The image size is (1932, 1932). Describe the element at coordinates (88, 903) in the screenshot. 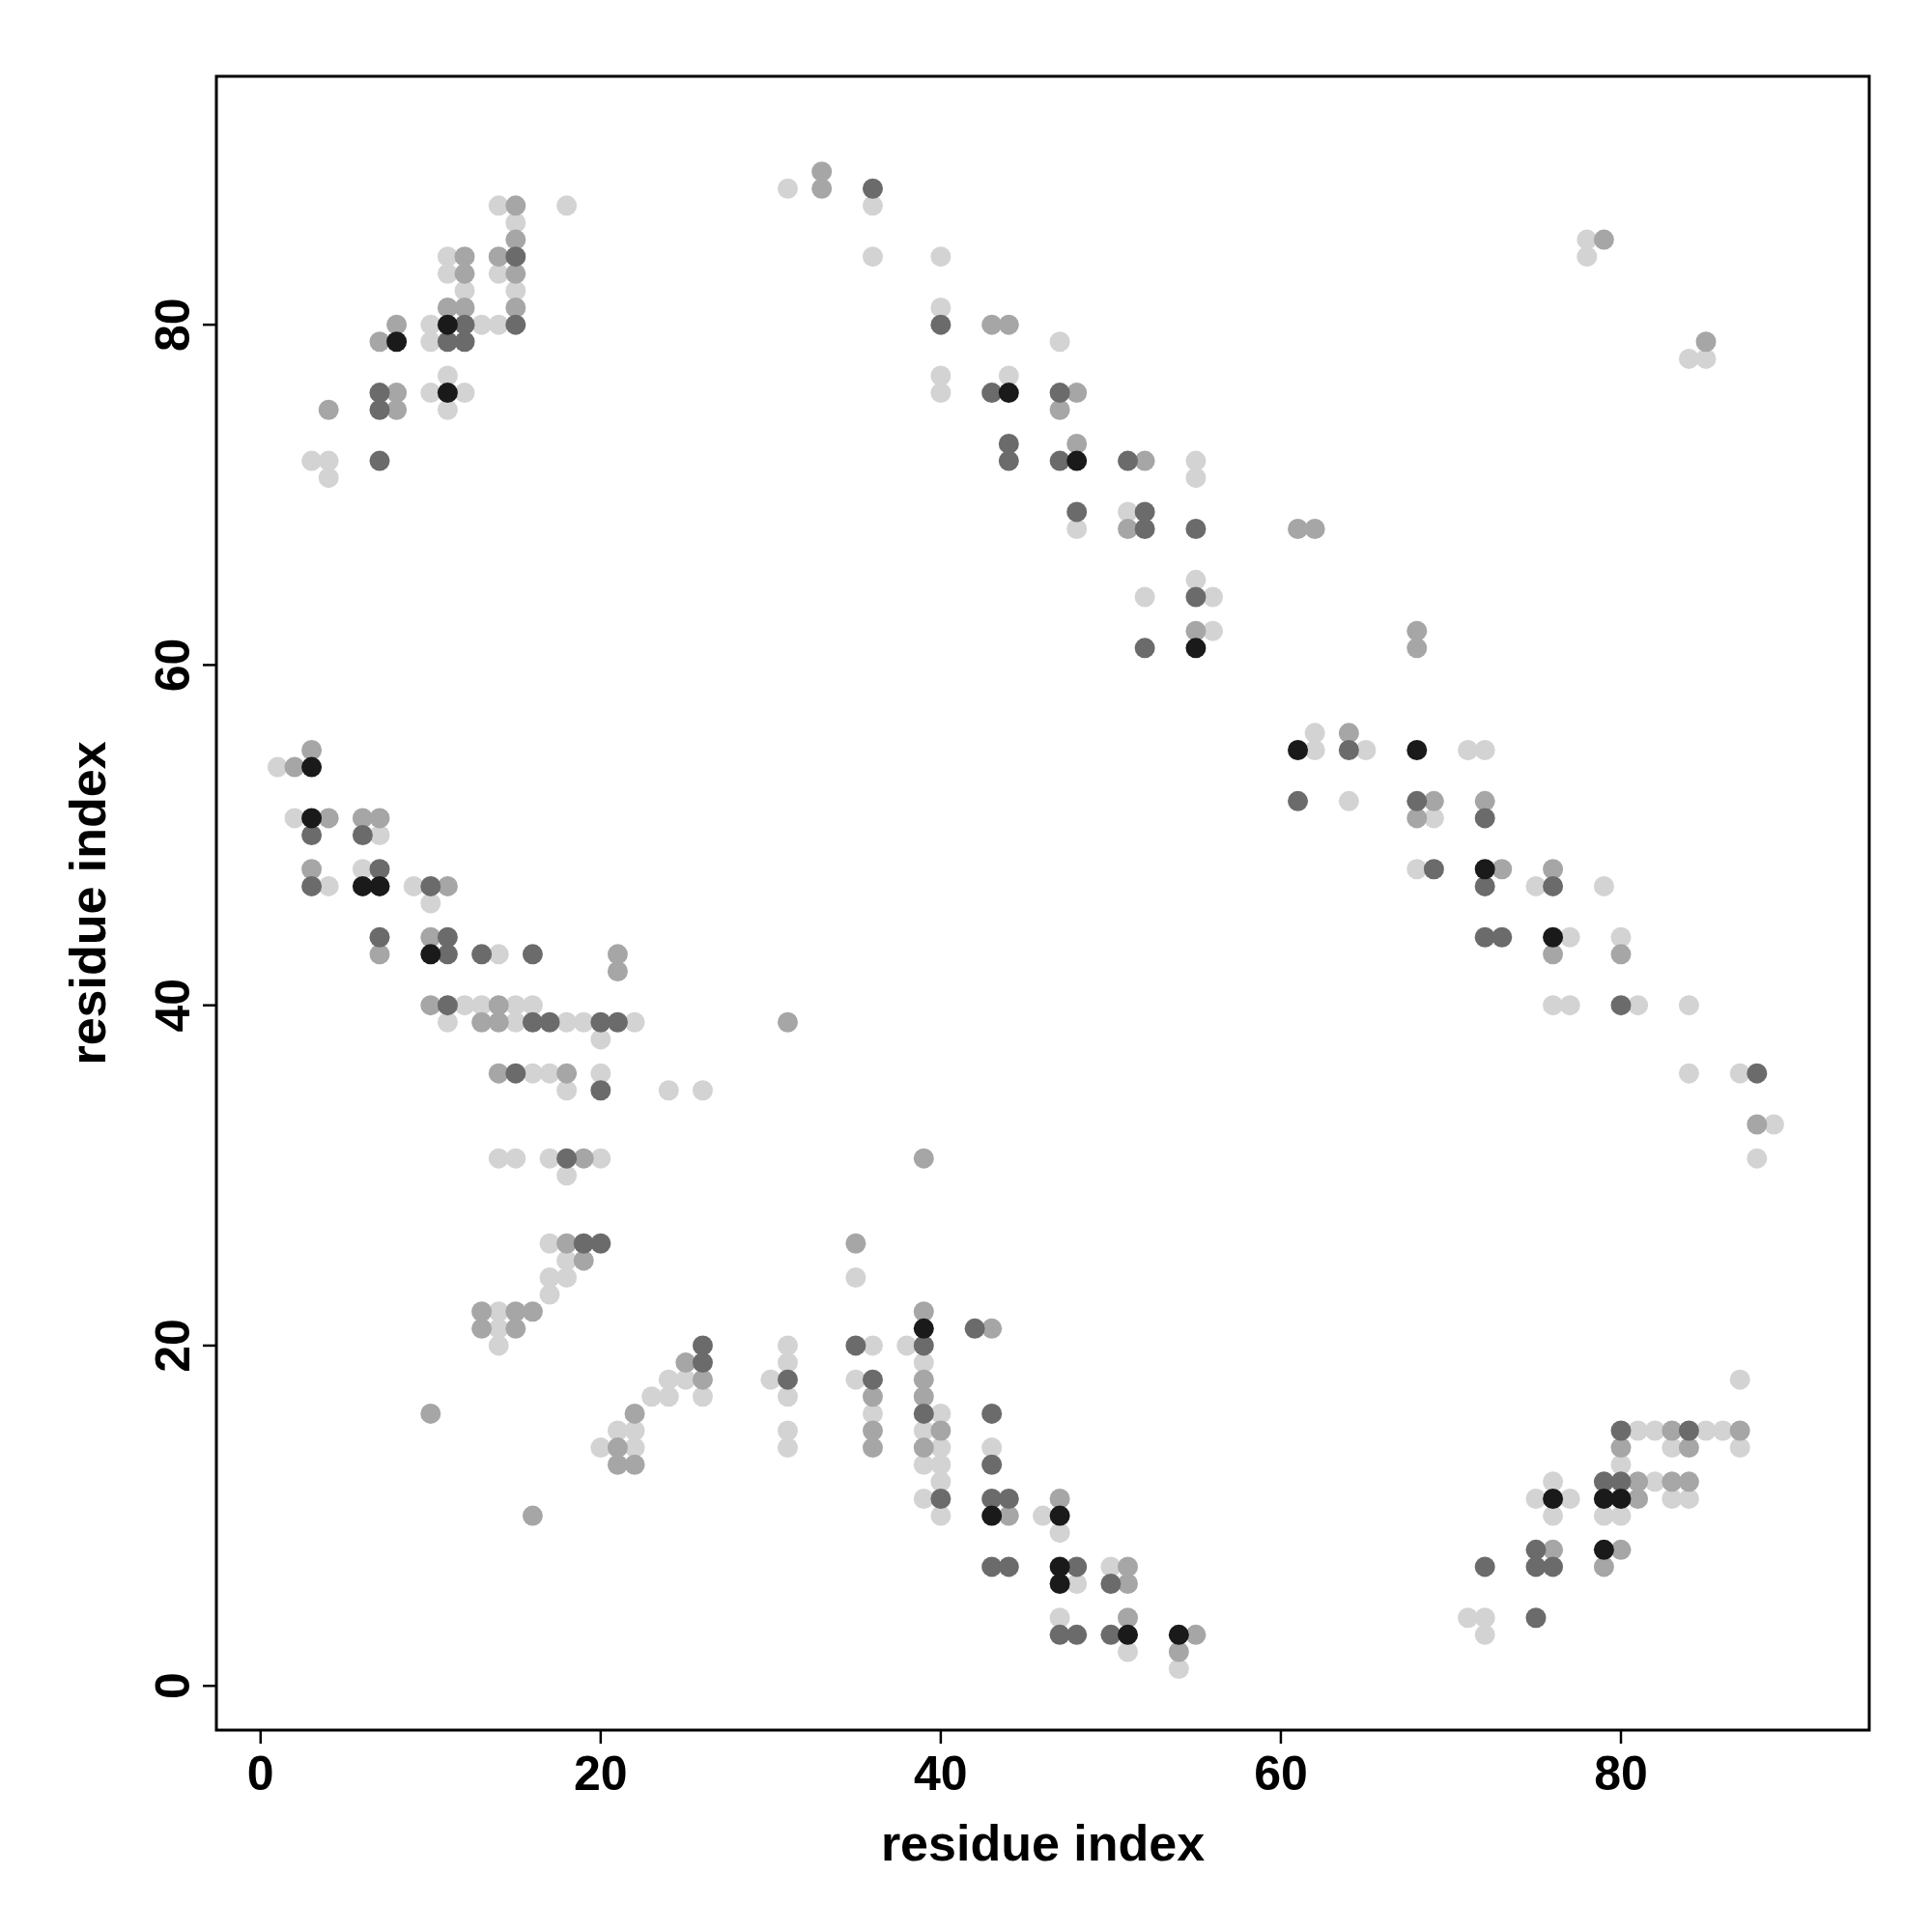

I see `y-axis-title: residue index` at that location.